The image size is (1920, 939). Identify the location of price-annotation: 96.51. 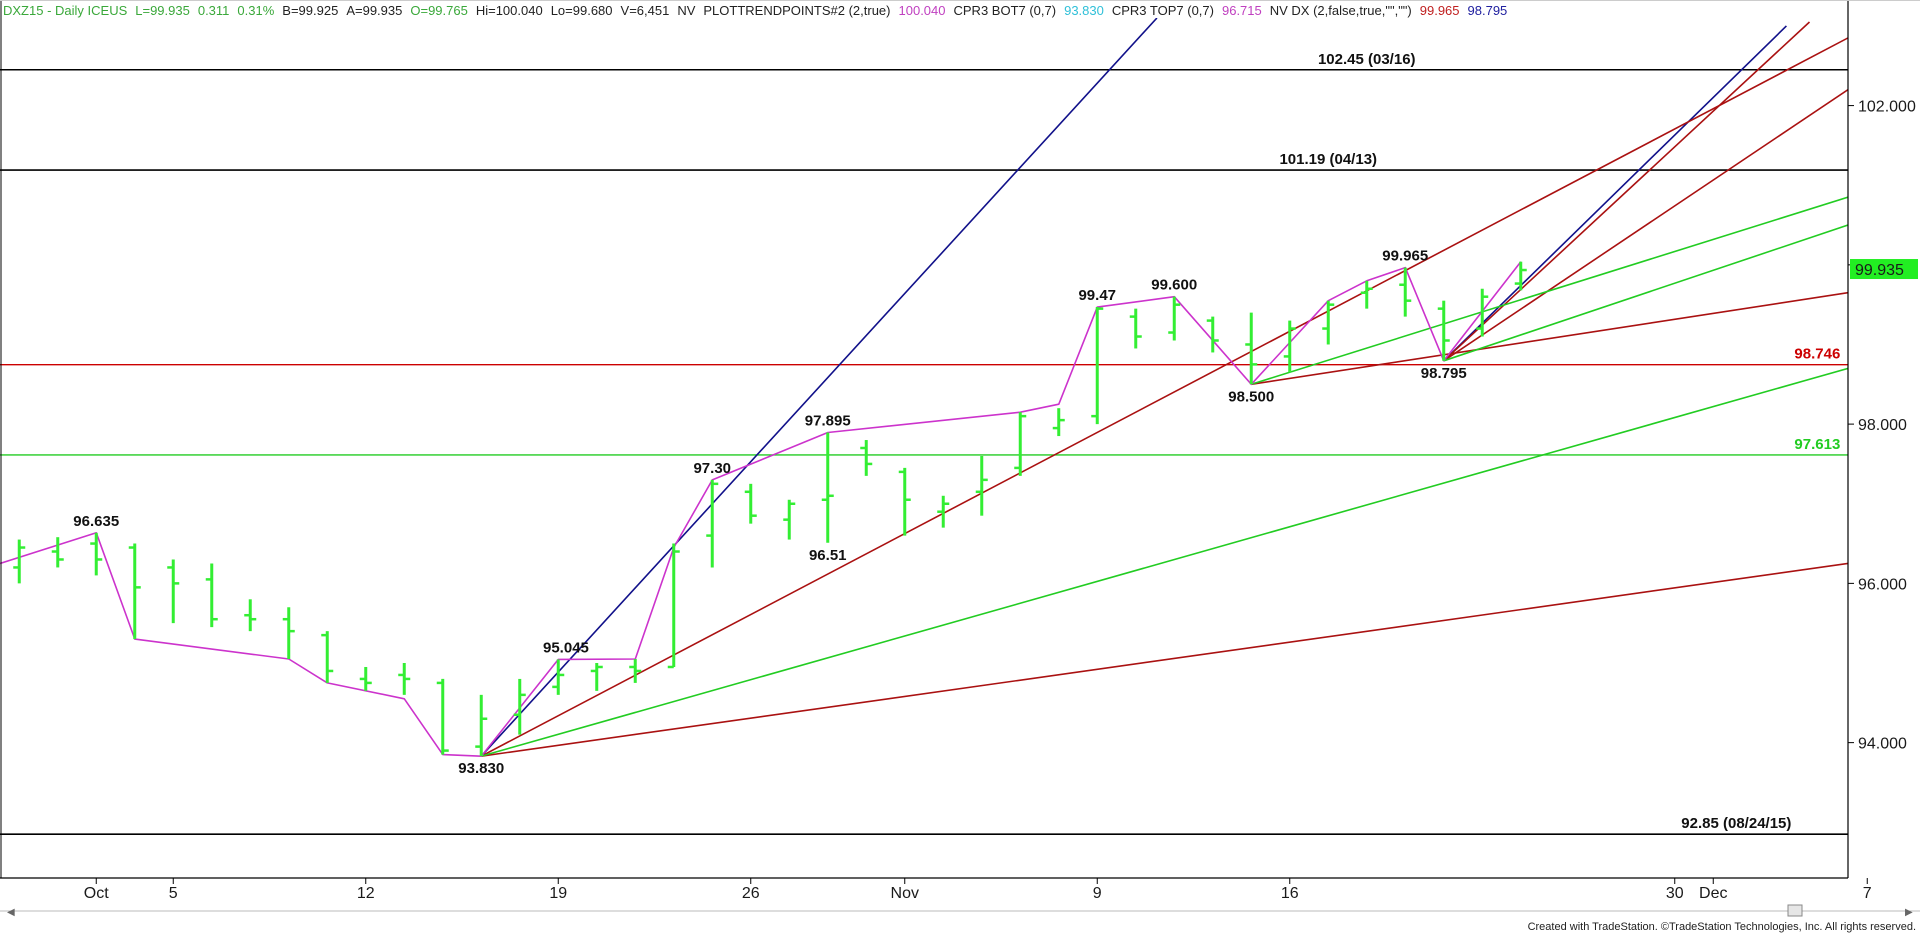
(828, 555).